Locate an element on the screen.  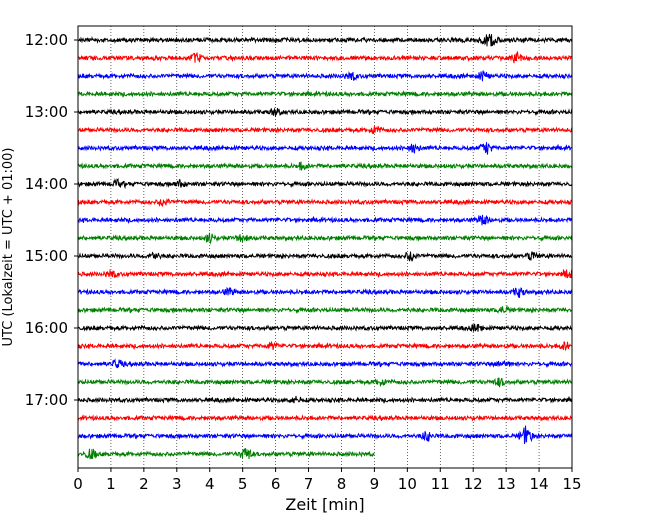
x-tick-label: 3 is located at coordinates (177, 484).